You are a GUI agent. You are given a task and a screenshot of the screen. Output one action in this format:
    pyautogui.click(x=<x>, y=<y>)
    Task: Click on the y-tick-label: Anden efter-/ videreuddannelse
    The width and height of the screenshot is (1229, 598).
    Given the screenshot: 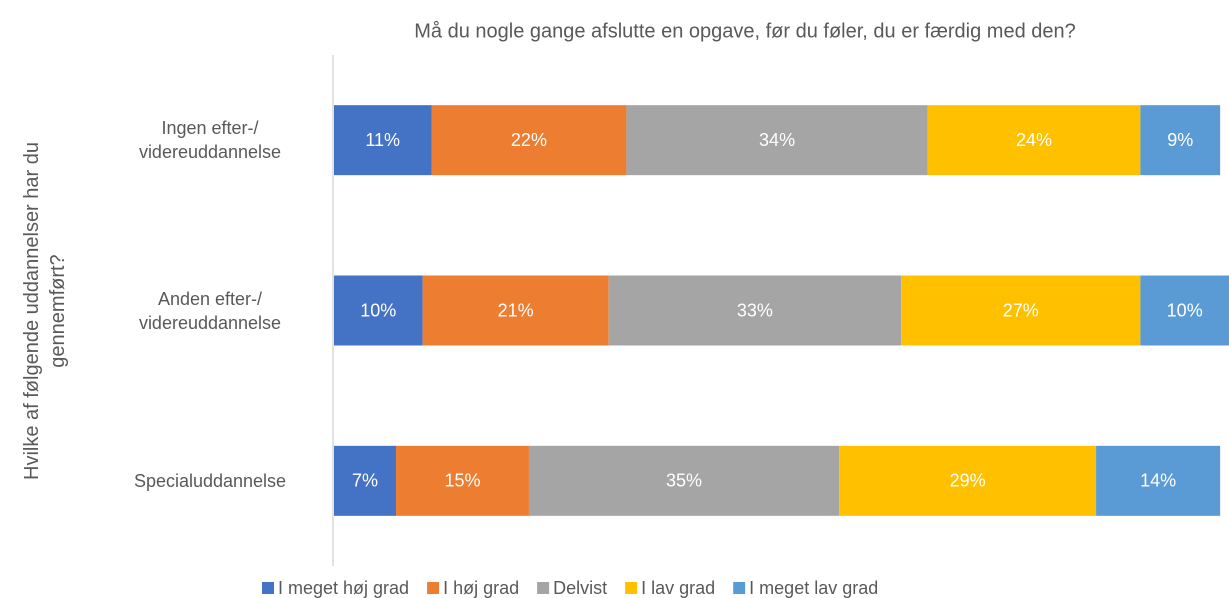 What is the action you would take?
    pyautogui.click(x=210, y=310)
    